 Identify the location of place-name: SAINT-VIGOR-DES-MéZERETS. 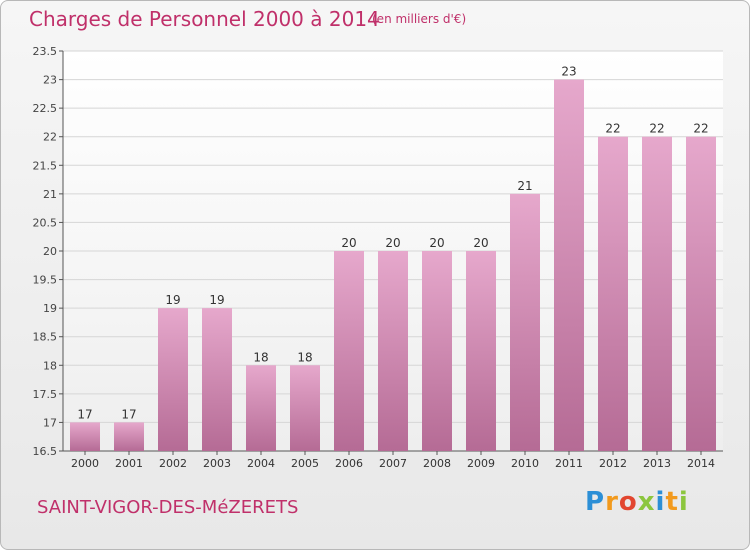
(168, 507).